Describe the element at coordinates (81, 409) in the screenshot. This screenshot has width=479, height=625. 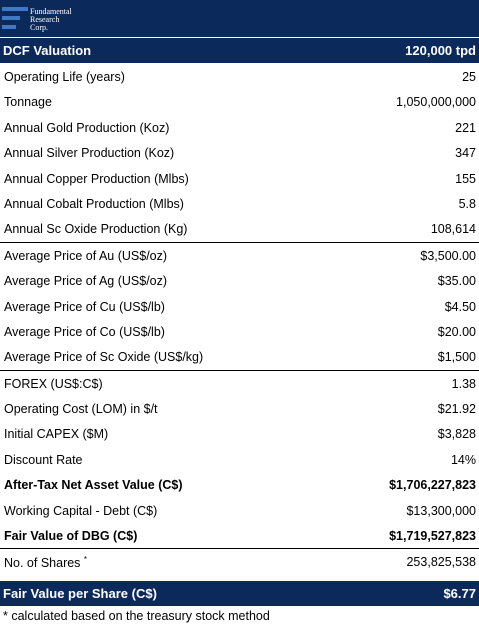
I see `row-label: Operating Cost (LOM) in $/t` at that location.